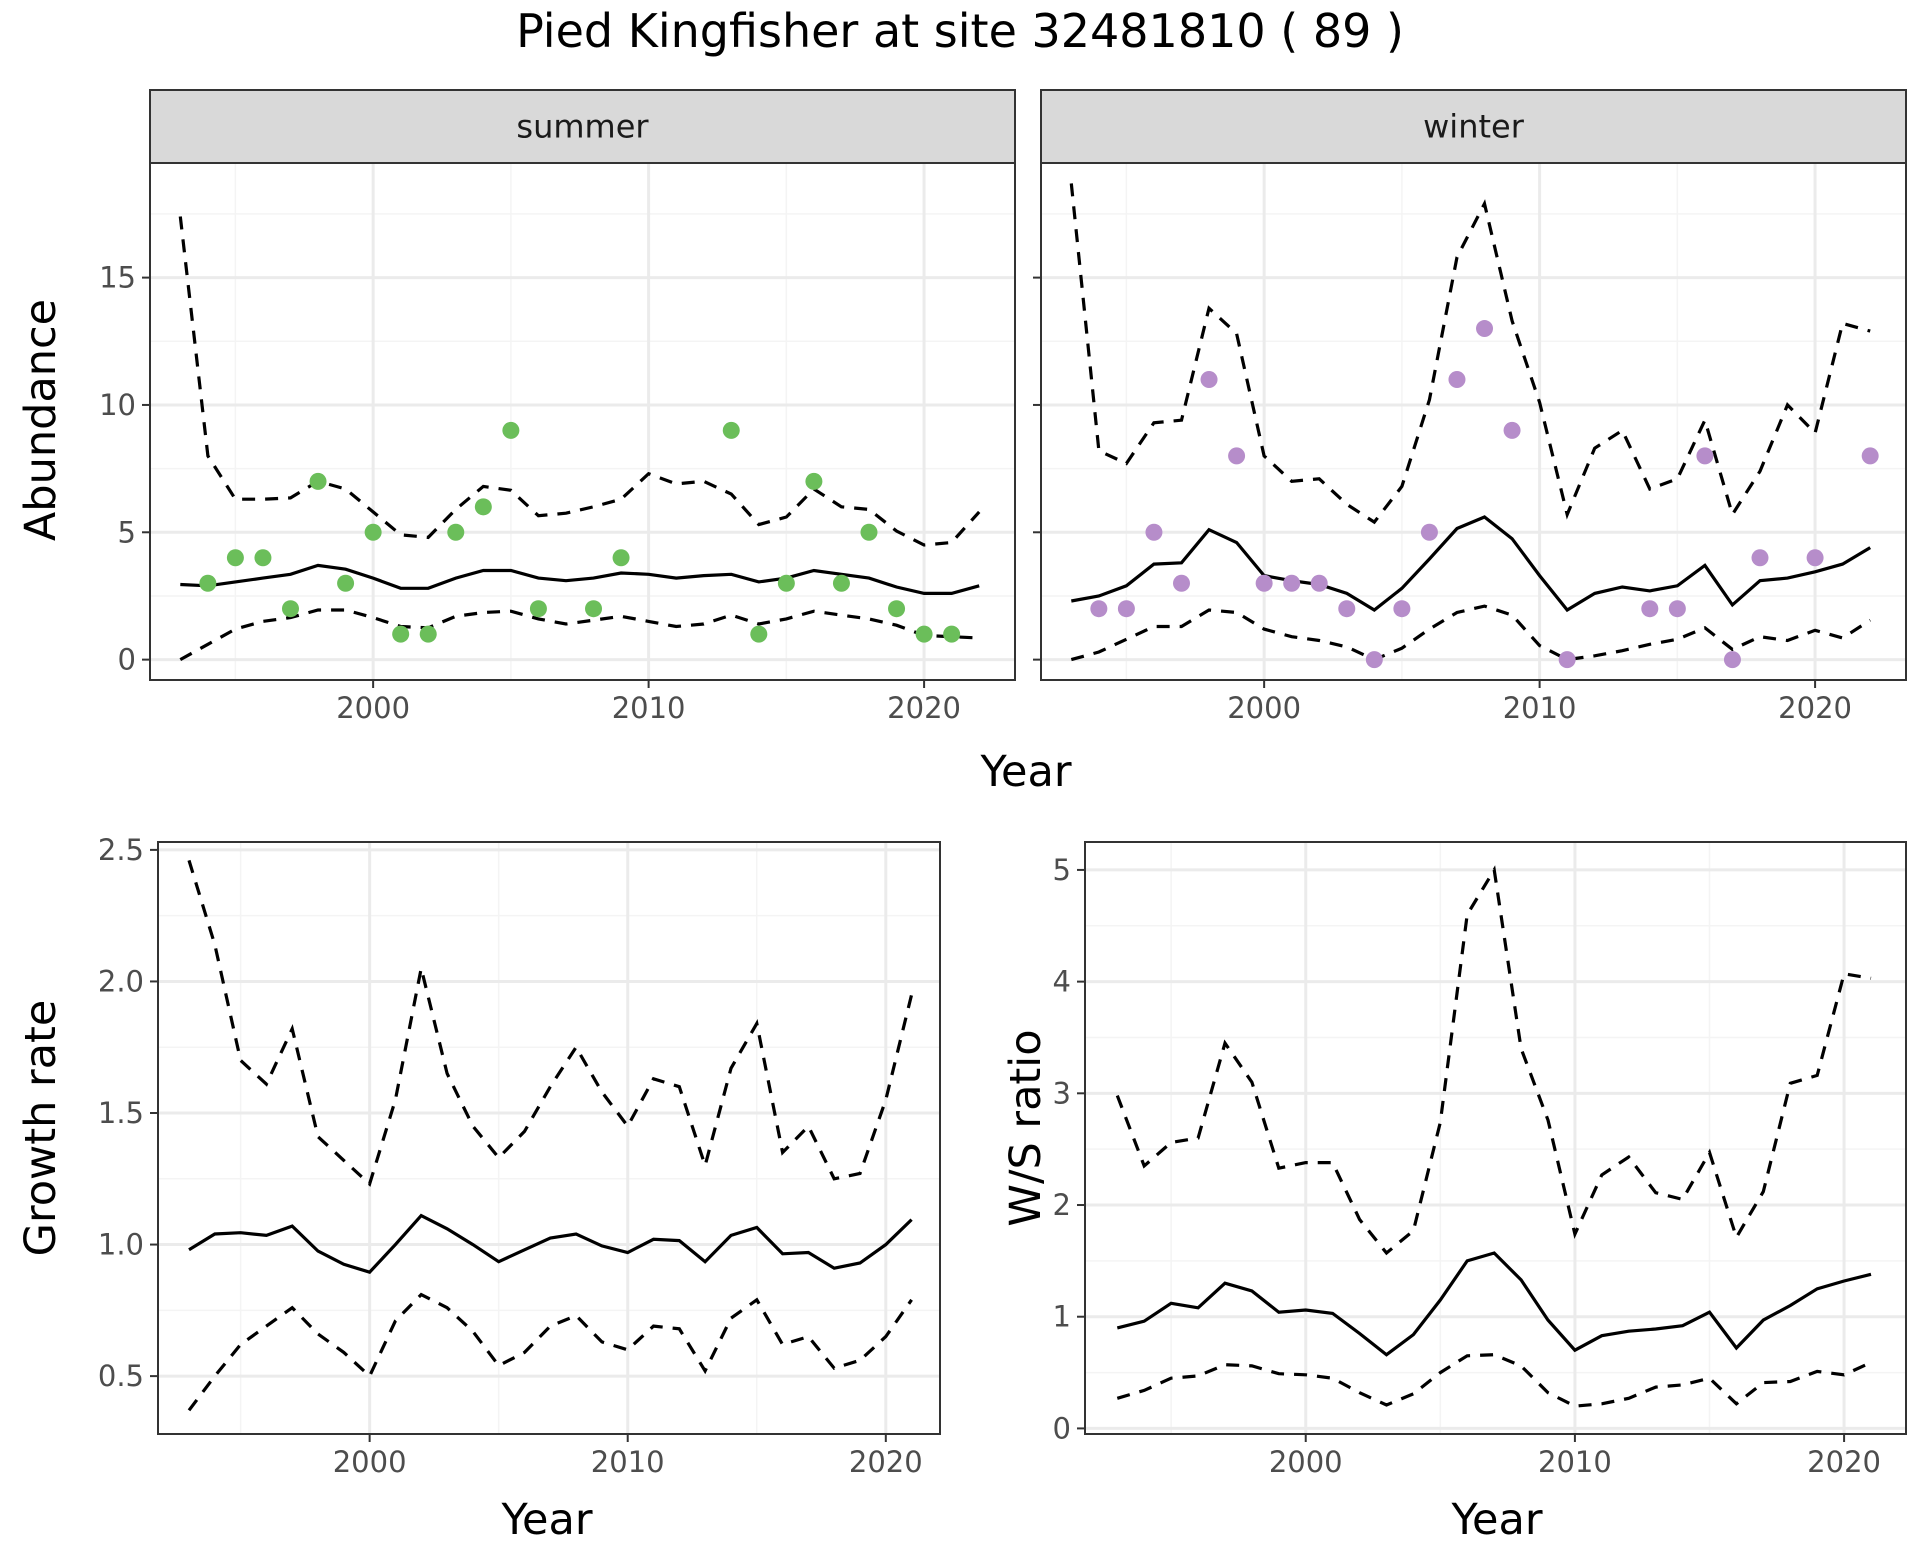 This screenshot has height=1560, width=1920. What do you see at coordinates (960, 31) in the screenshot?
I see `chart-title: Pied Kingfisher at site 32481810 ( 89 )` at bounding box center [960, 31].